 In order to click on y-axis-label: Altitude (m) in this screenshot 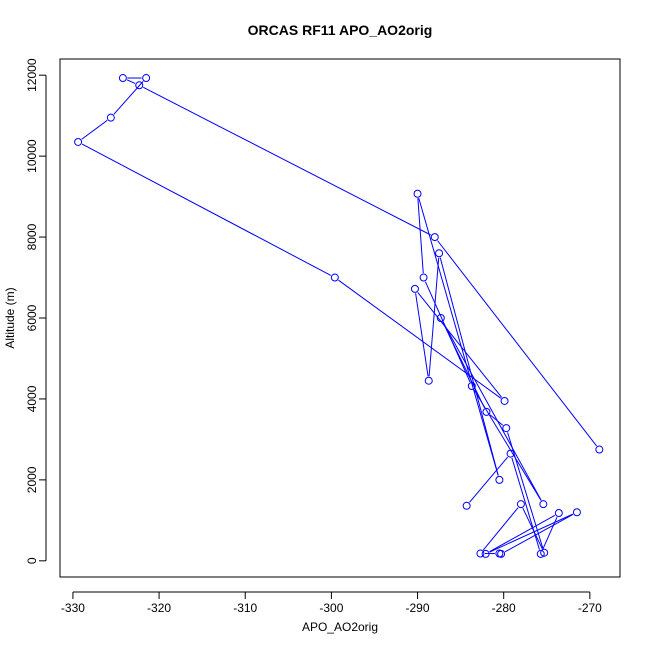, I will do `click(10, 317)`.